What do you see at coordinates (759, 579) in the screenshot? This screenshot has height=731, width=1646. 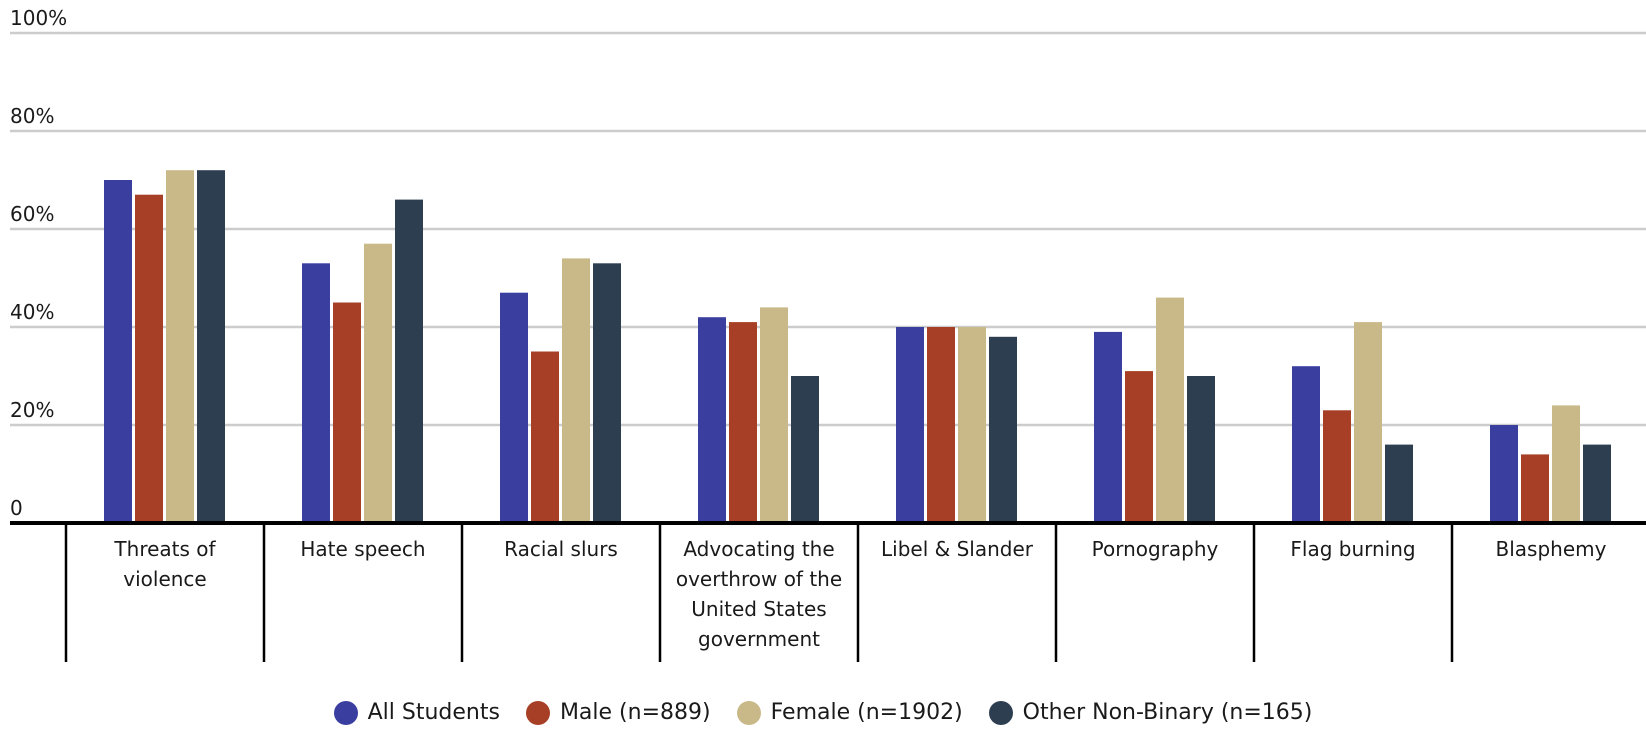 I see `x-tick-label-line: overthrow of the` at bounding box center [759, 579].